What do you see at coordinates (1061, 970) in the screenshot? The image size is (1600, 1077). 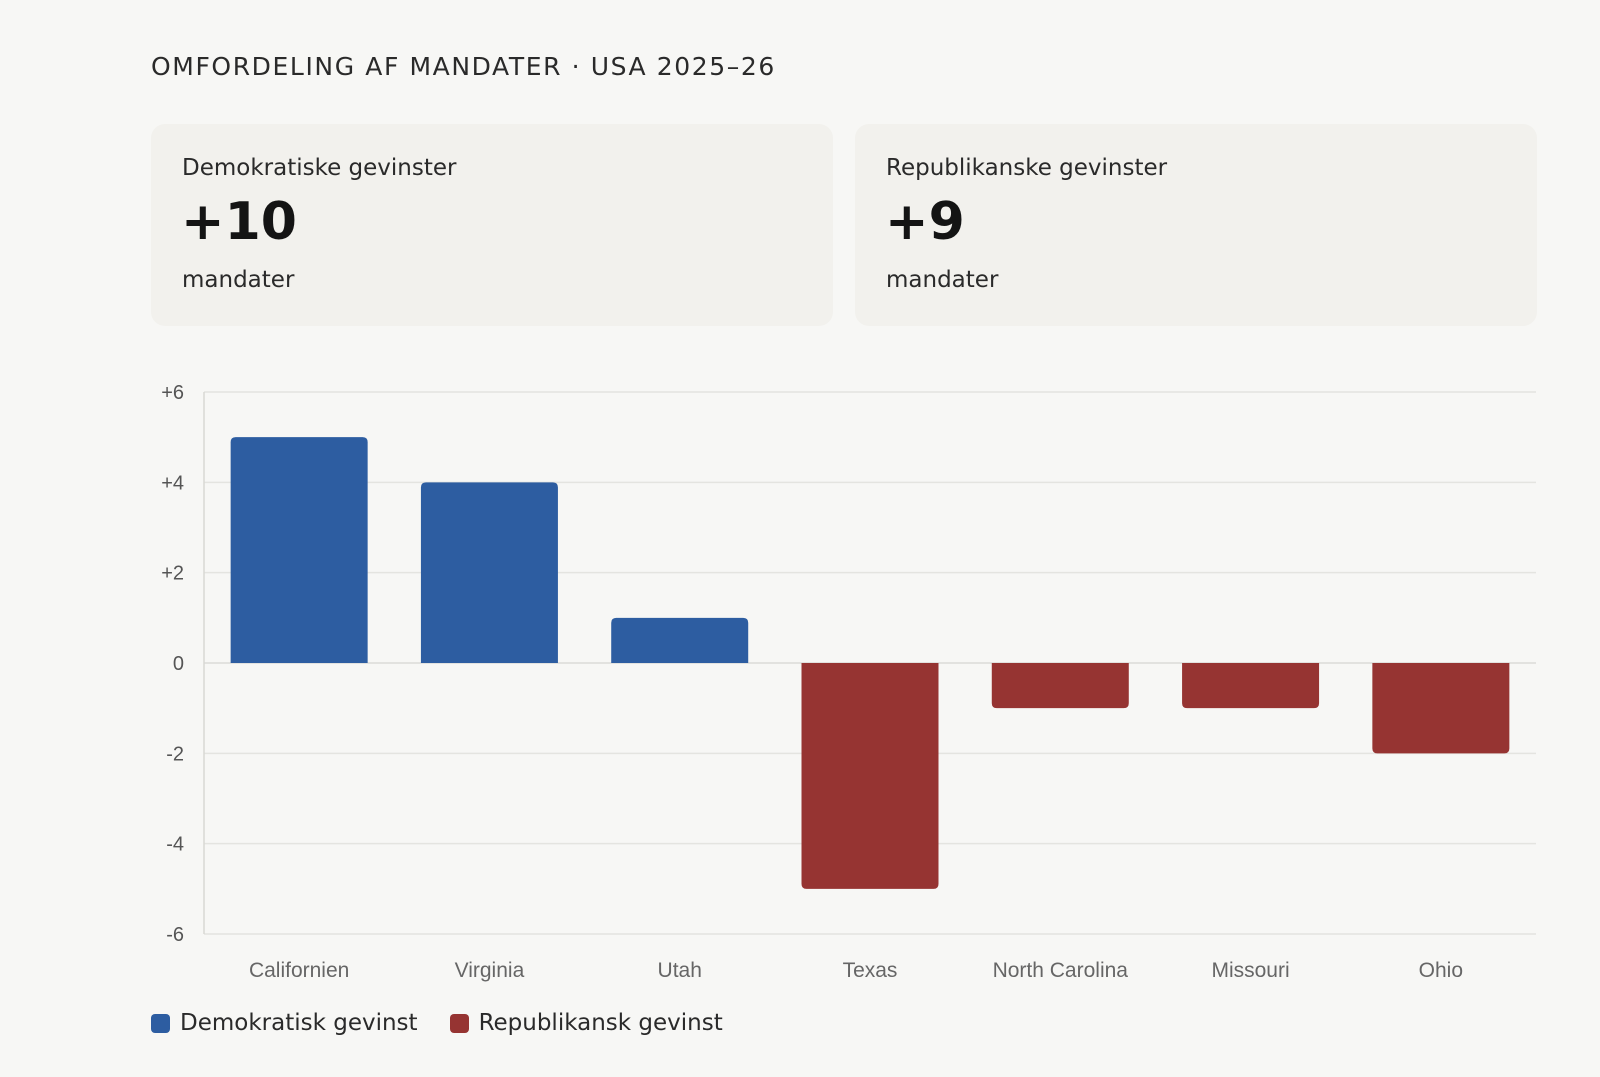 I see `x-tick-label: North Carolina` at bounding box center [1061, 970].